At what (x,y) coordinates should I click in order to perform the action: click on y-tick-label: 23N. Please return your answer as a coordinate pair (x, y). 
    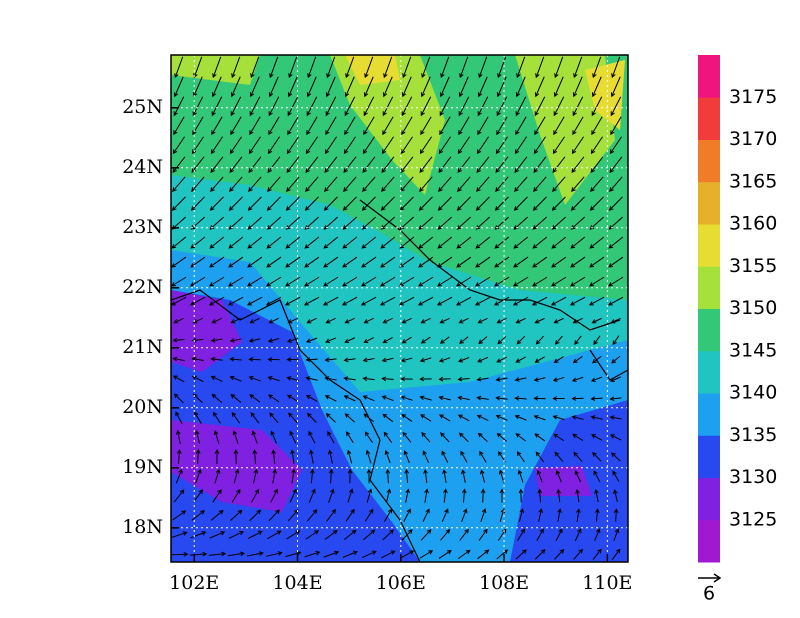
    Looking at the image, I should click on (142, 227).